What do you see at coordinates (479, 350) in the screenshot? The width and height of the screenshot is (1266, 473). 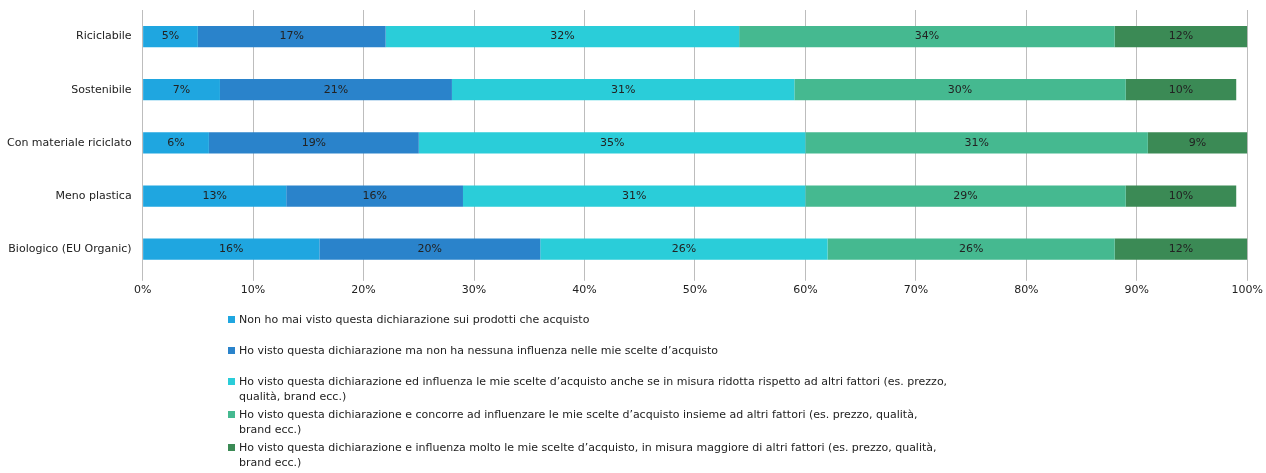 I see `legend-label: Ho visto questa dichiarazione ma non ha nessuna influenza nelle mie scelte d’acquisto` at bounding box center [479, 350].